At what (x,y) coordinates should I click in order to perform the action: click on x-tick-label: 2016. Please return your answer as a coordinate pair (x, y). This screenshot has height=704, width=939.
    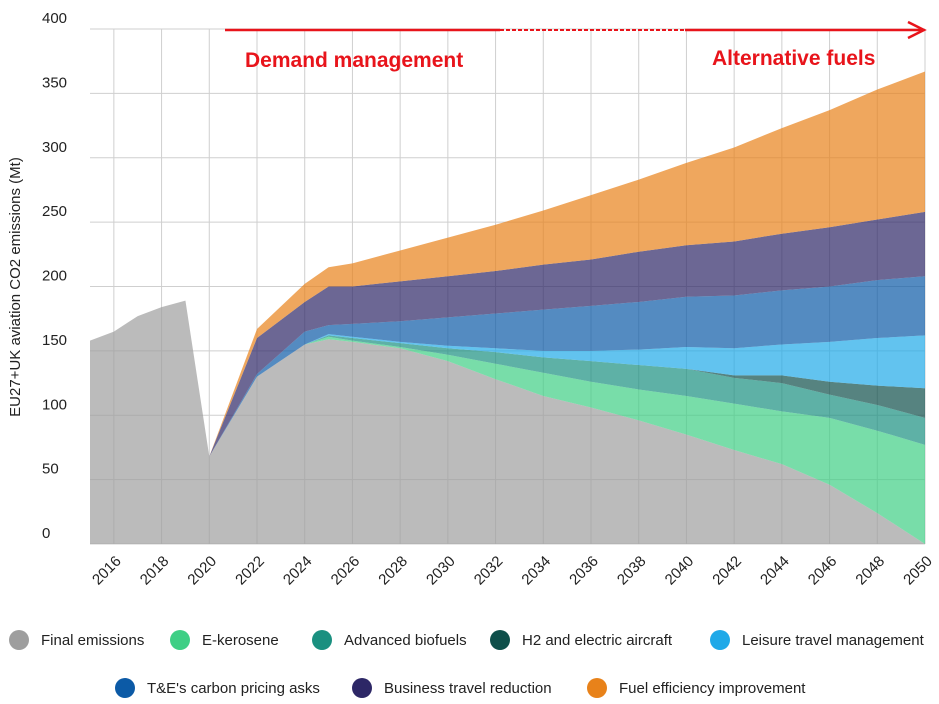
    Looking at the image, I should click on (107, 571).